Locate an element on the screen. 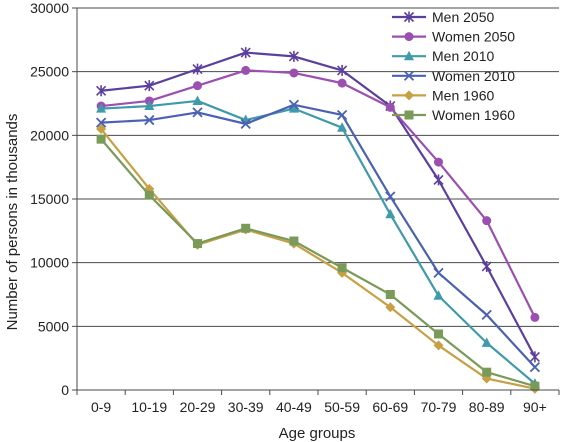  legend-label: Men 2010 is located at coordinates (463, 56).